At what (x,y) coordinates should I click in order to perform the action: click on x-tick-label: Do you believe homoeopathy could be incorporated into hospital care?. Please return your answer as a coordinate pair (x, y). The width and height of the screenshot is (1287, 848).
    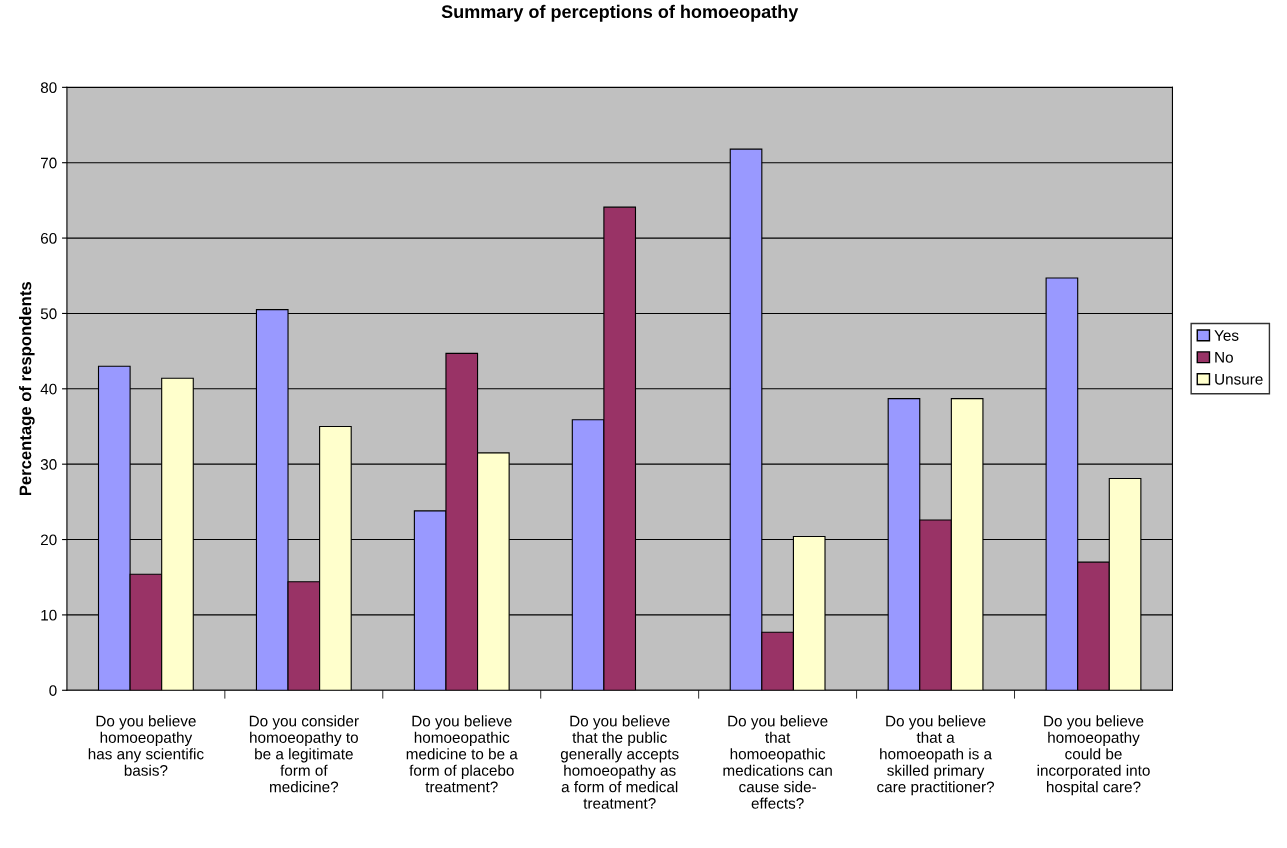
    Looking at the image, I should click on (1093, 755).